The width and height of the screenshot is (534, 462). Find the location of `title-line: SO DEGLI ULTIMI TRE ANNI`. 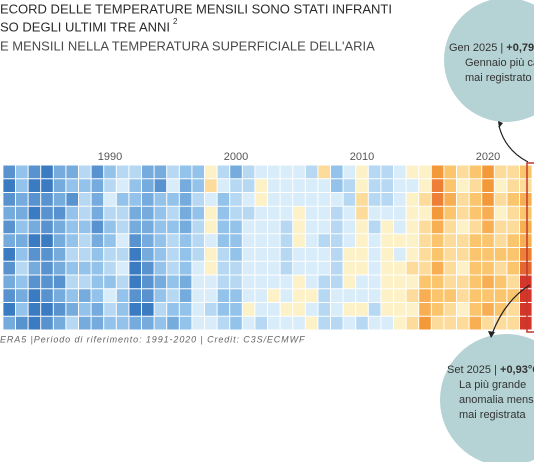

title-line: SO DEGLI ULTIMI TRE ANNI is located at coordinates (85, 26).